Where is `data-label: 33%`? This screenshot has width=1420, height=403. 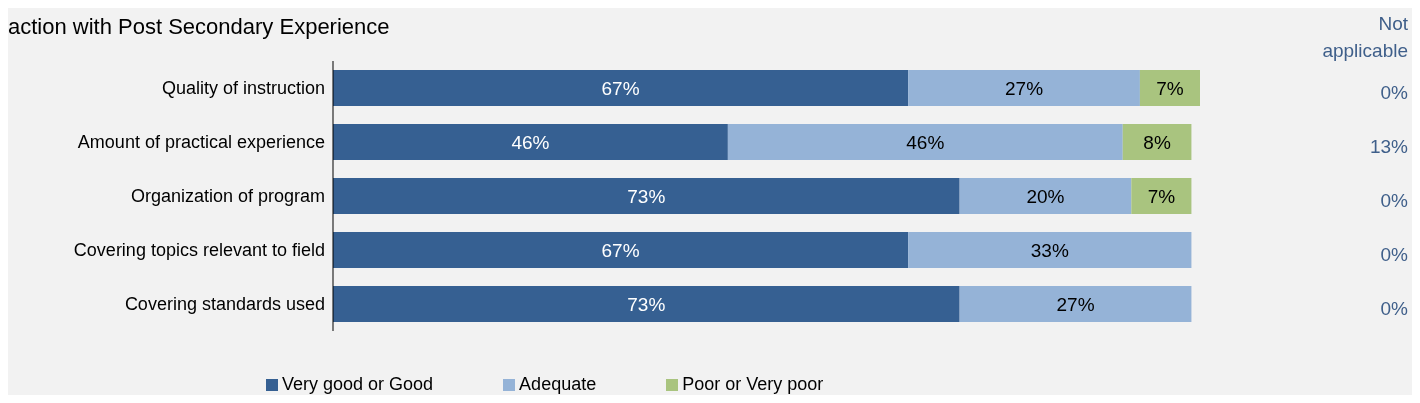 data-label: 33% is located at coordinates (1049, 250).